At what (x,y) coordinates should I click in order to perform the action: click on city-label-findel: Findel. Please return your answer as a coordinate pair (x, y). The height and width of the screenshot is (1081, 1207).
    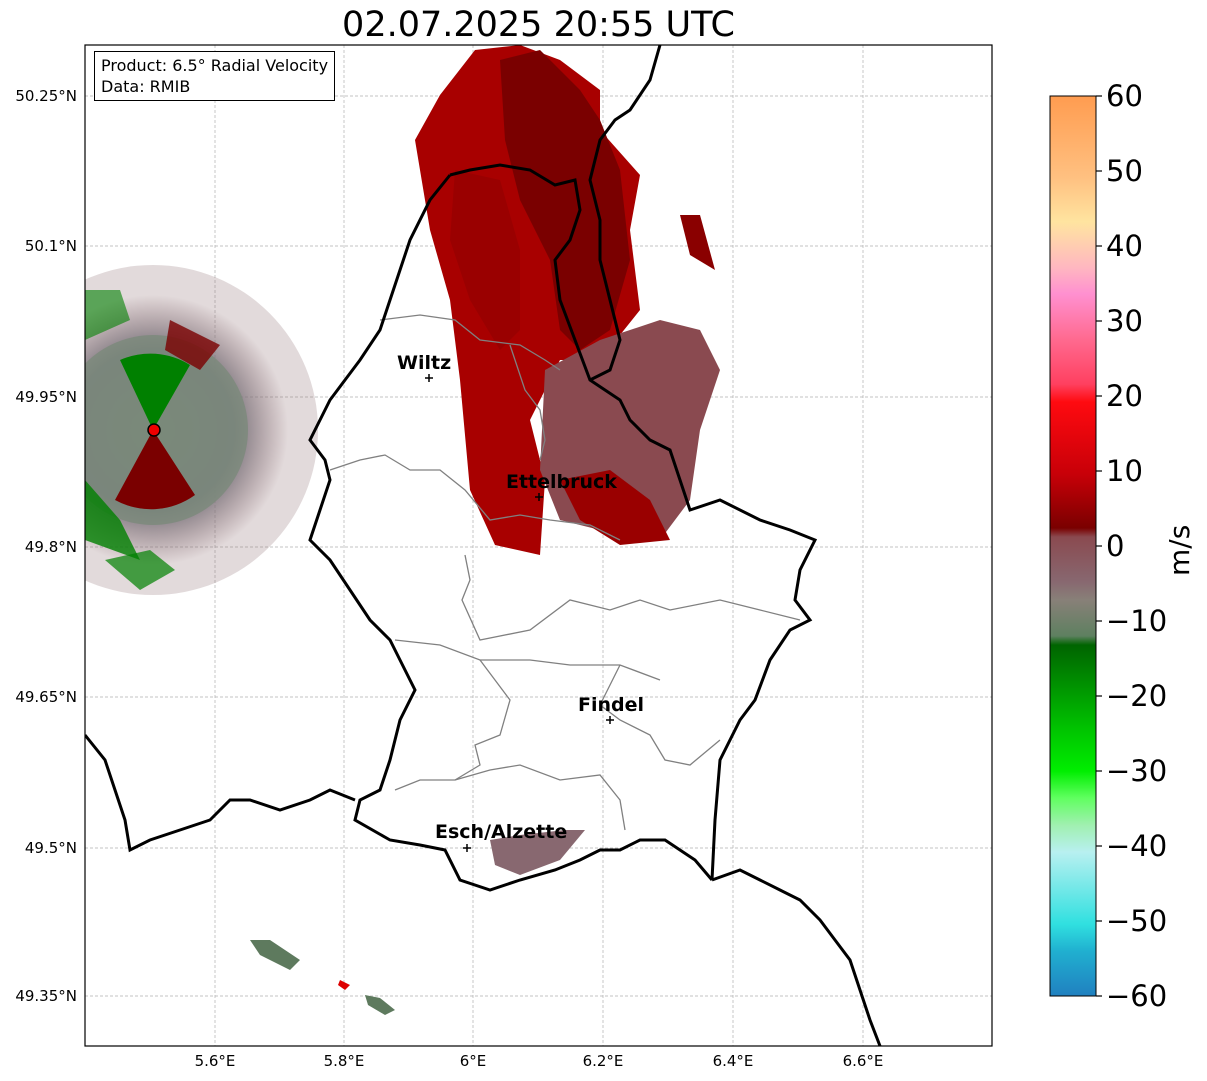
    Looking at the image, I should click on (611, 705).